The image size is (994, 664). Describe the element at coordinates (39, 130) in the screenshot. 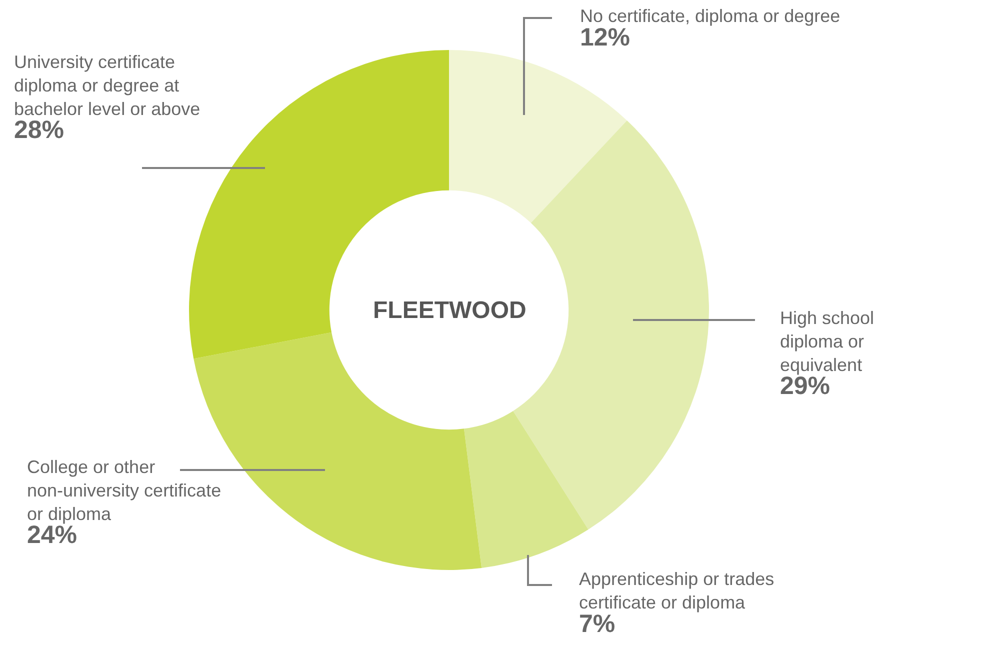

I see `data-label: 28%` at that location.